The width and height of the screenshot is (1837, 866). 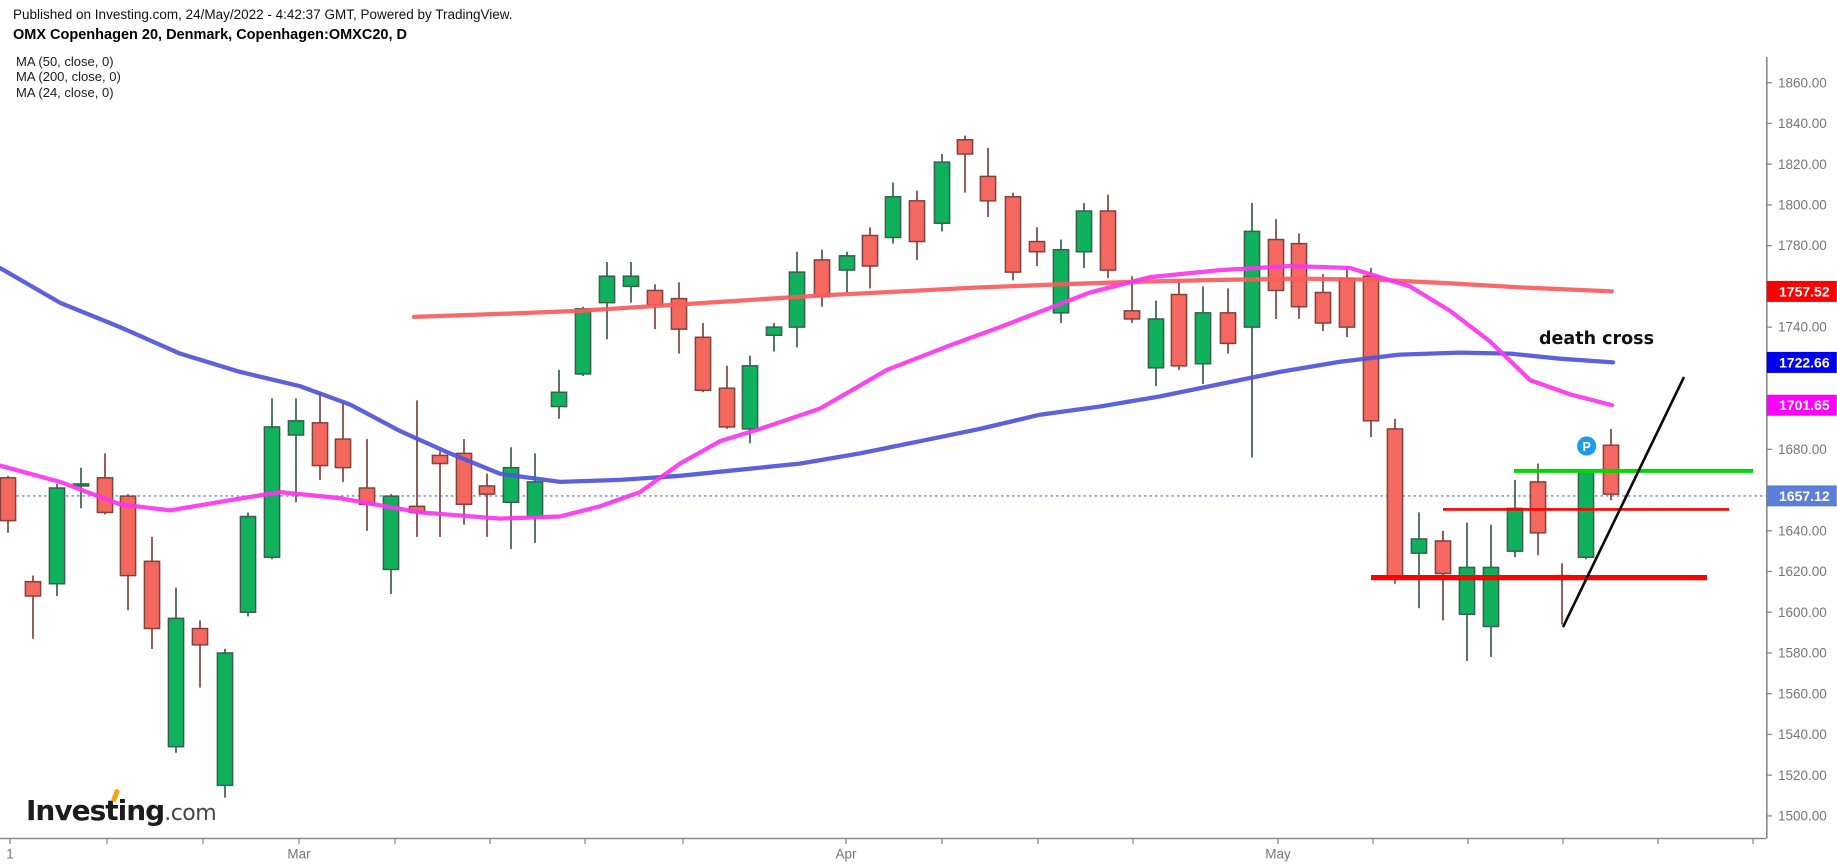 What do you see at coordinates (1802, 164) in the screenshot?
I see `price-axis-label: 1820.00` at bounding box center [1802, 164].